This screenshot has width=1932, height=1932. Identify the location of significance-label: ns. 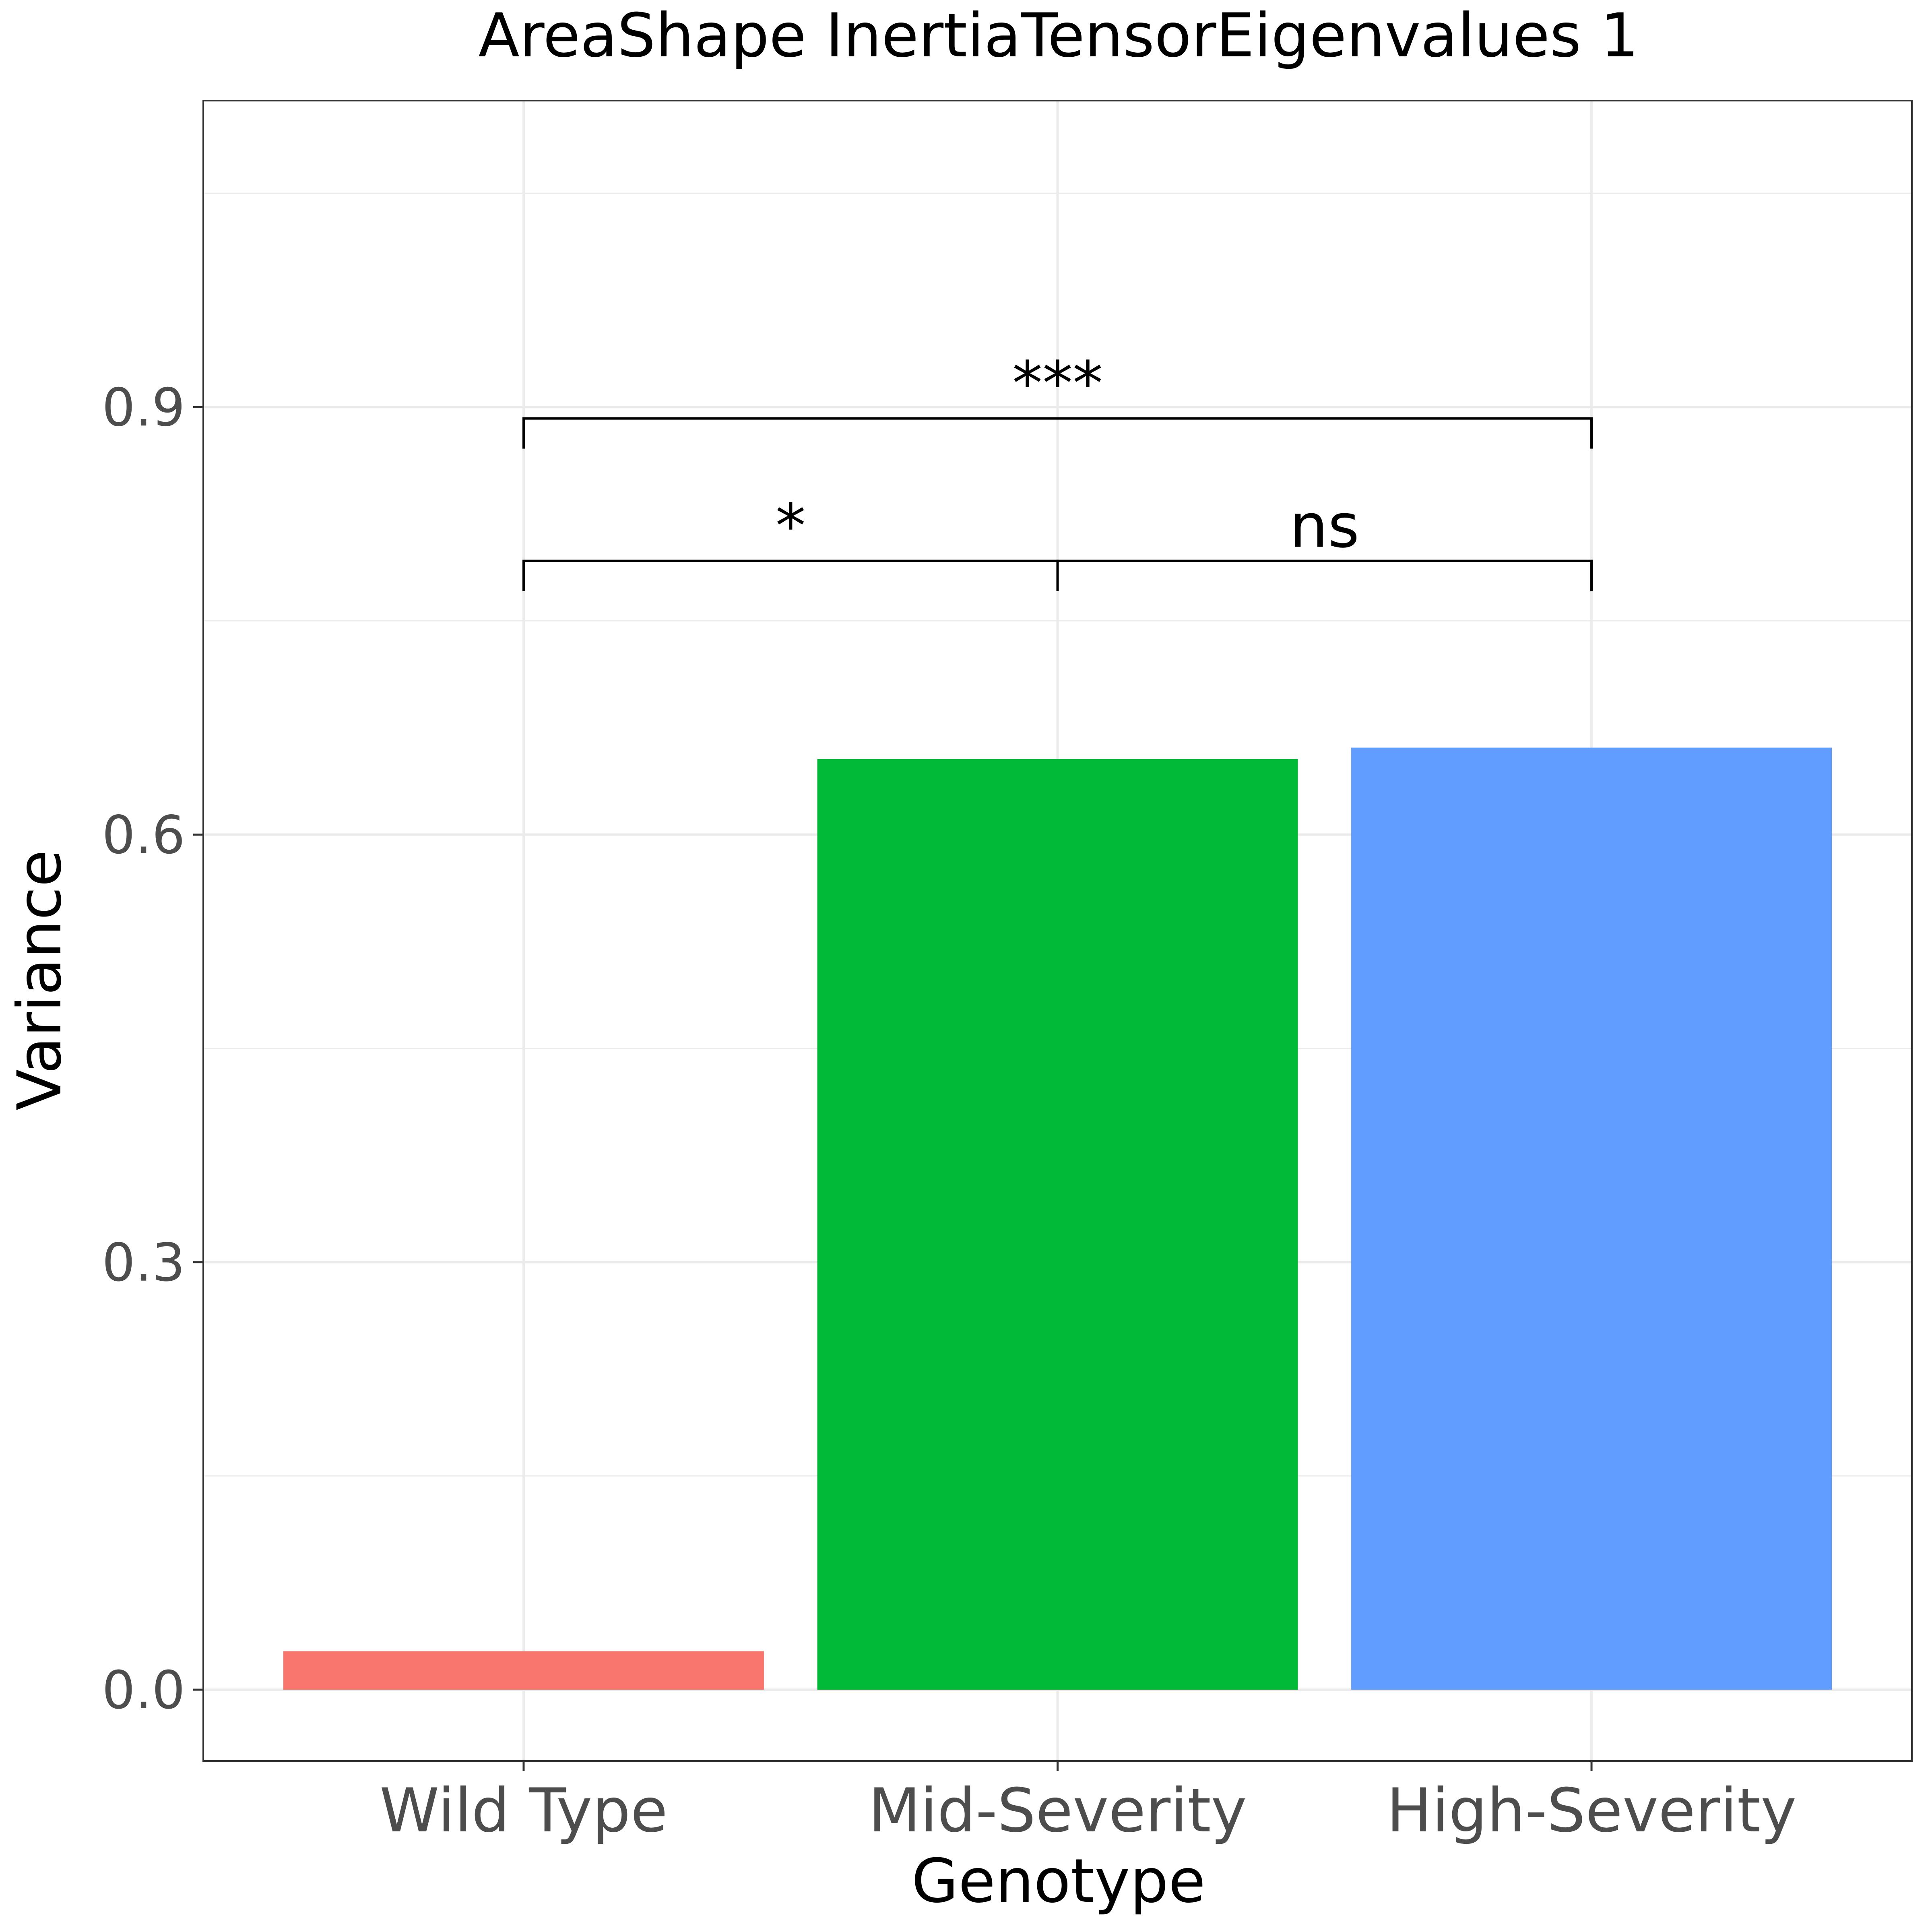
(1324, 526).